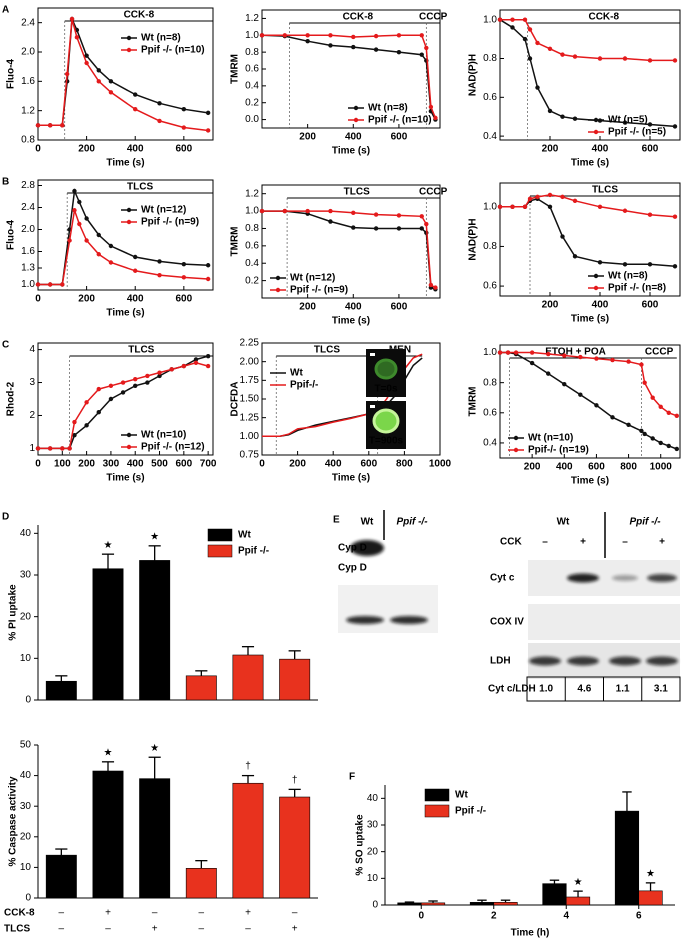 Image resolution: width=688 pixels, height=943 pixels. What do you see at coordinates (375, 905) in the screenshot?
I see `y-tick-label: 0` at bounding box center [375, 905].